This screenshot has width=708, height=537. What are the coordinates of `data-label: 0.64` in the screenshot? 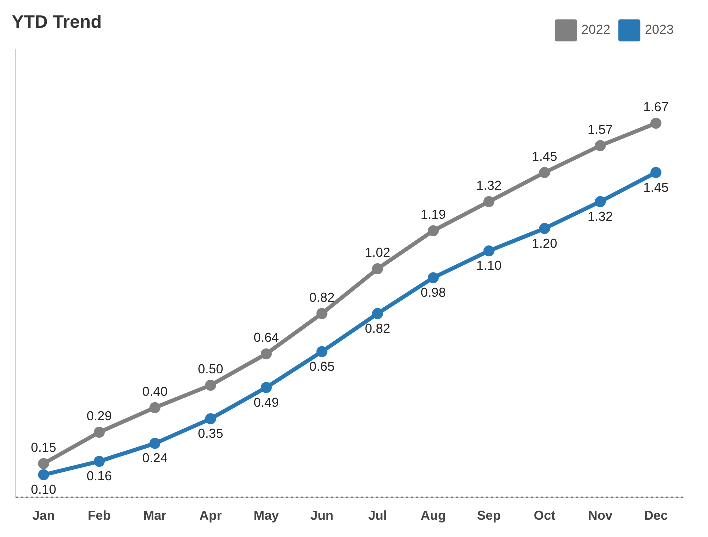 It's located at (267, 338).